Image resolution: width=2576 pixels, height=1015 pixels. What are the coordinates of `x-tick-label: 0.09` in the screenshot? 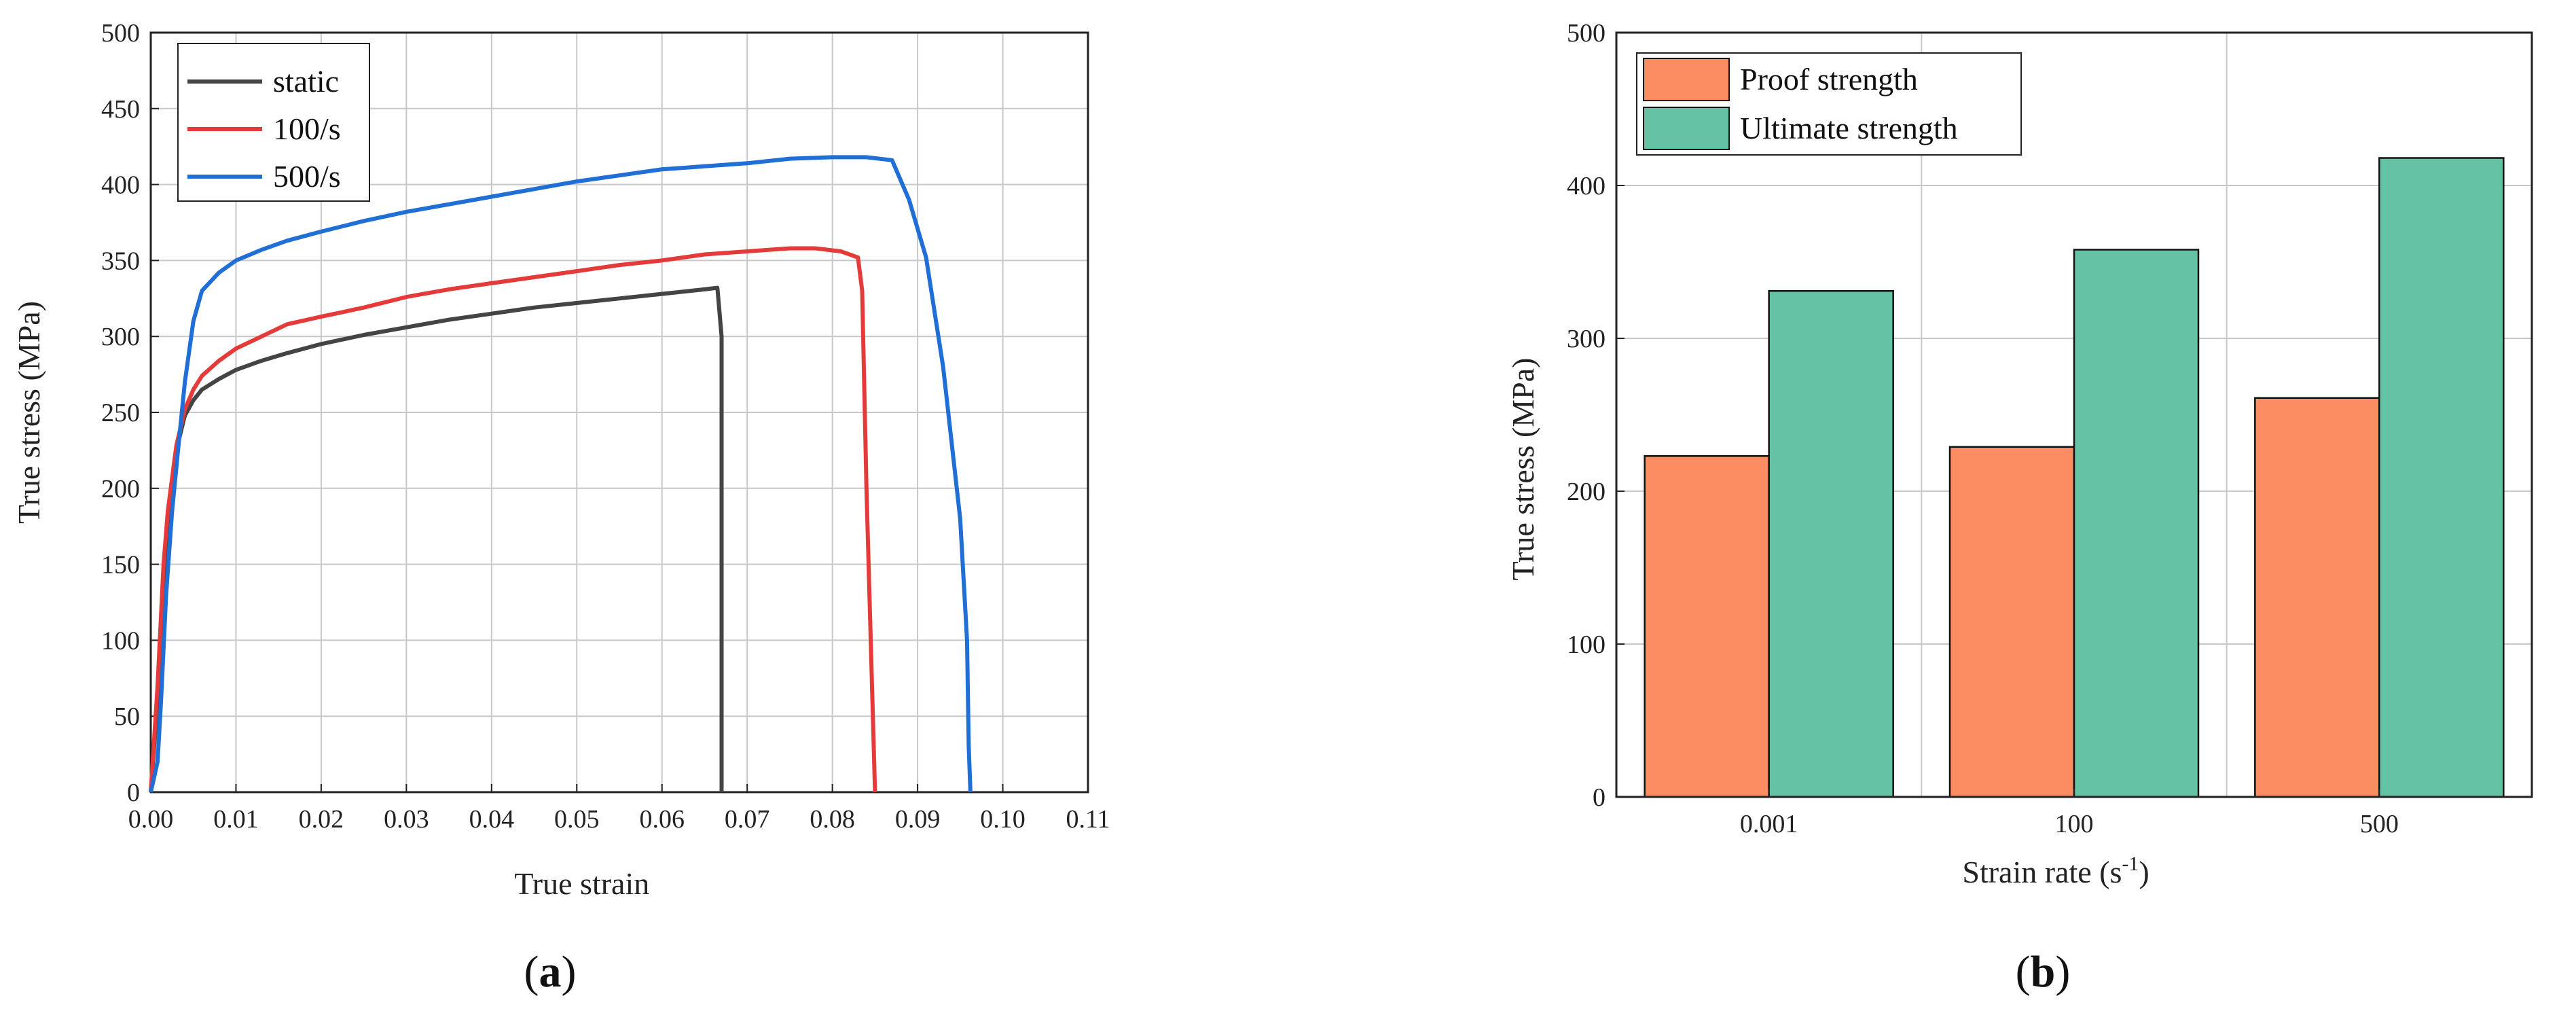 It's located at (918, 819).